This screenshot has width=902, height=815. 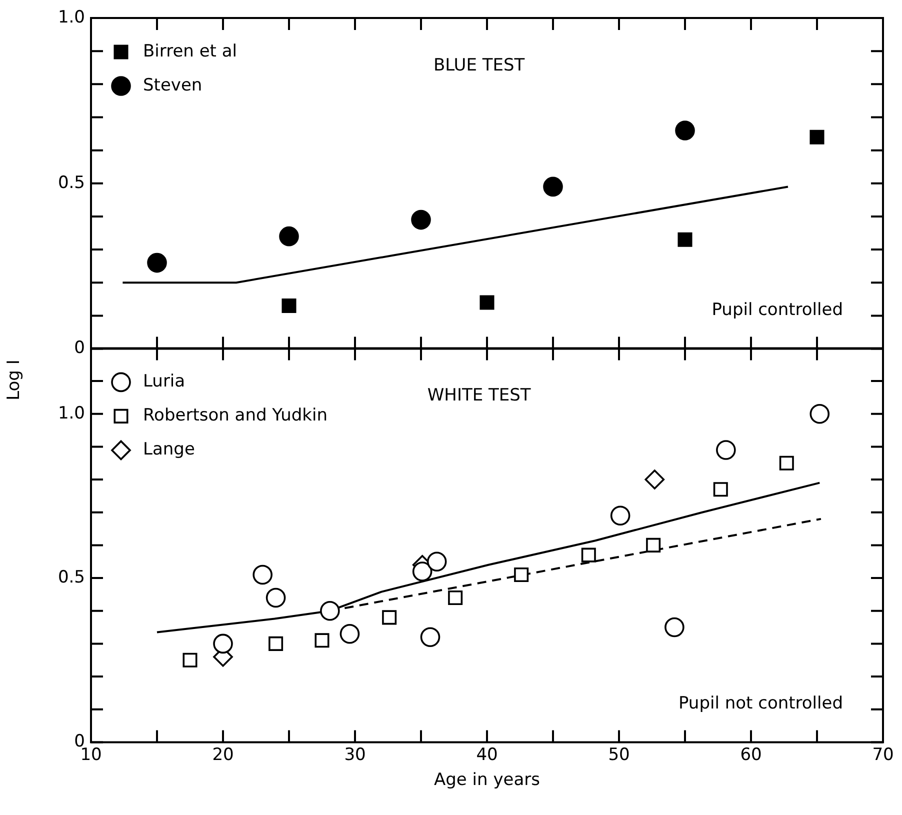 I want to click on legend-label: Robertson and Yudkin, so click(x=235, y=416).